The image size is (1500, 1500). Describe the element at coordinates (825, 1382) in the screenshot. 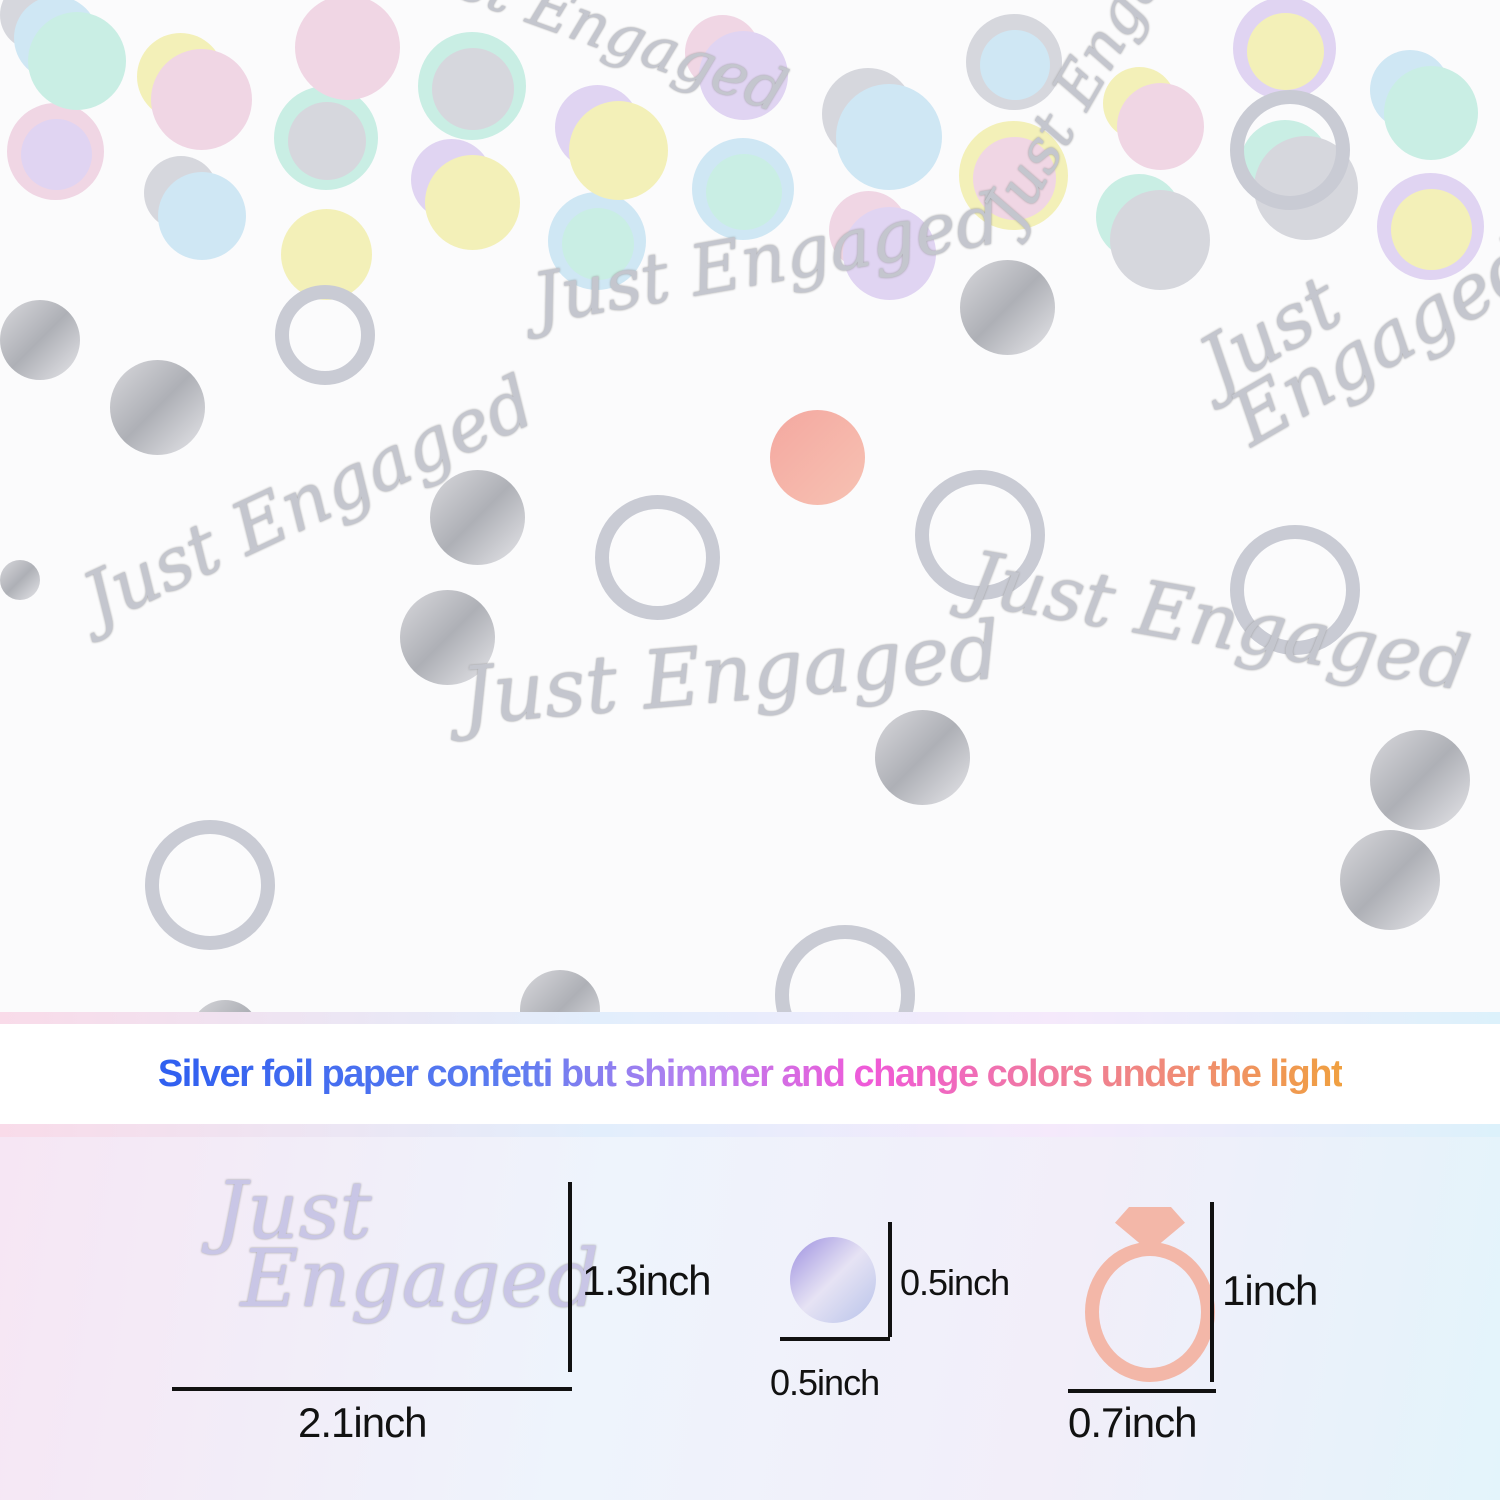

I see `dot-width-label: 0.5inch` at that location.